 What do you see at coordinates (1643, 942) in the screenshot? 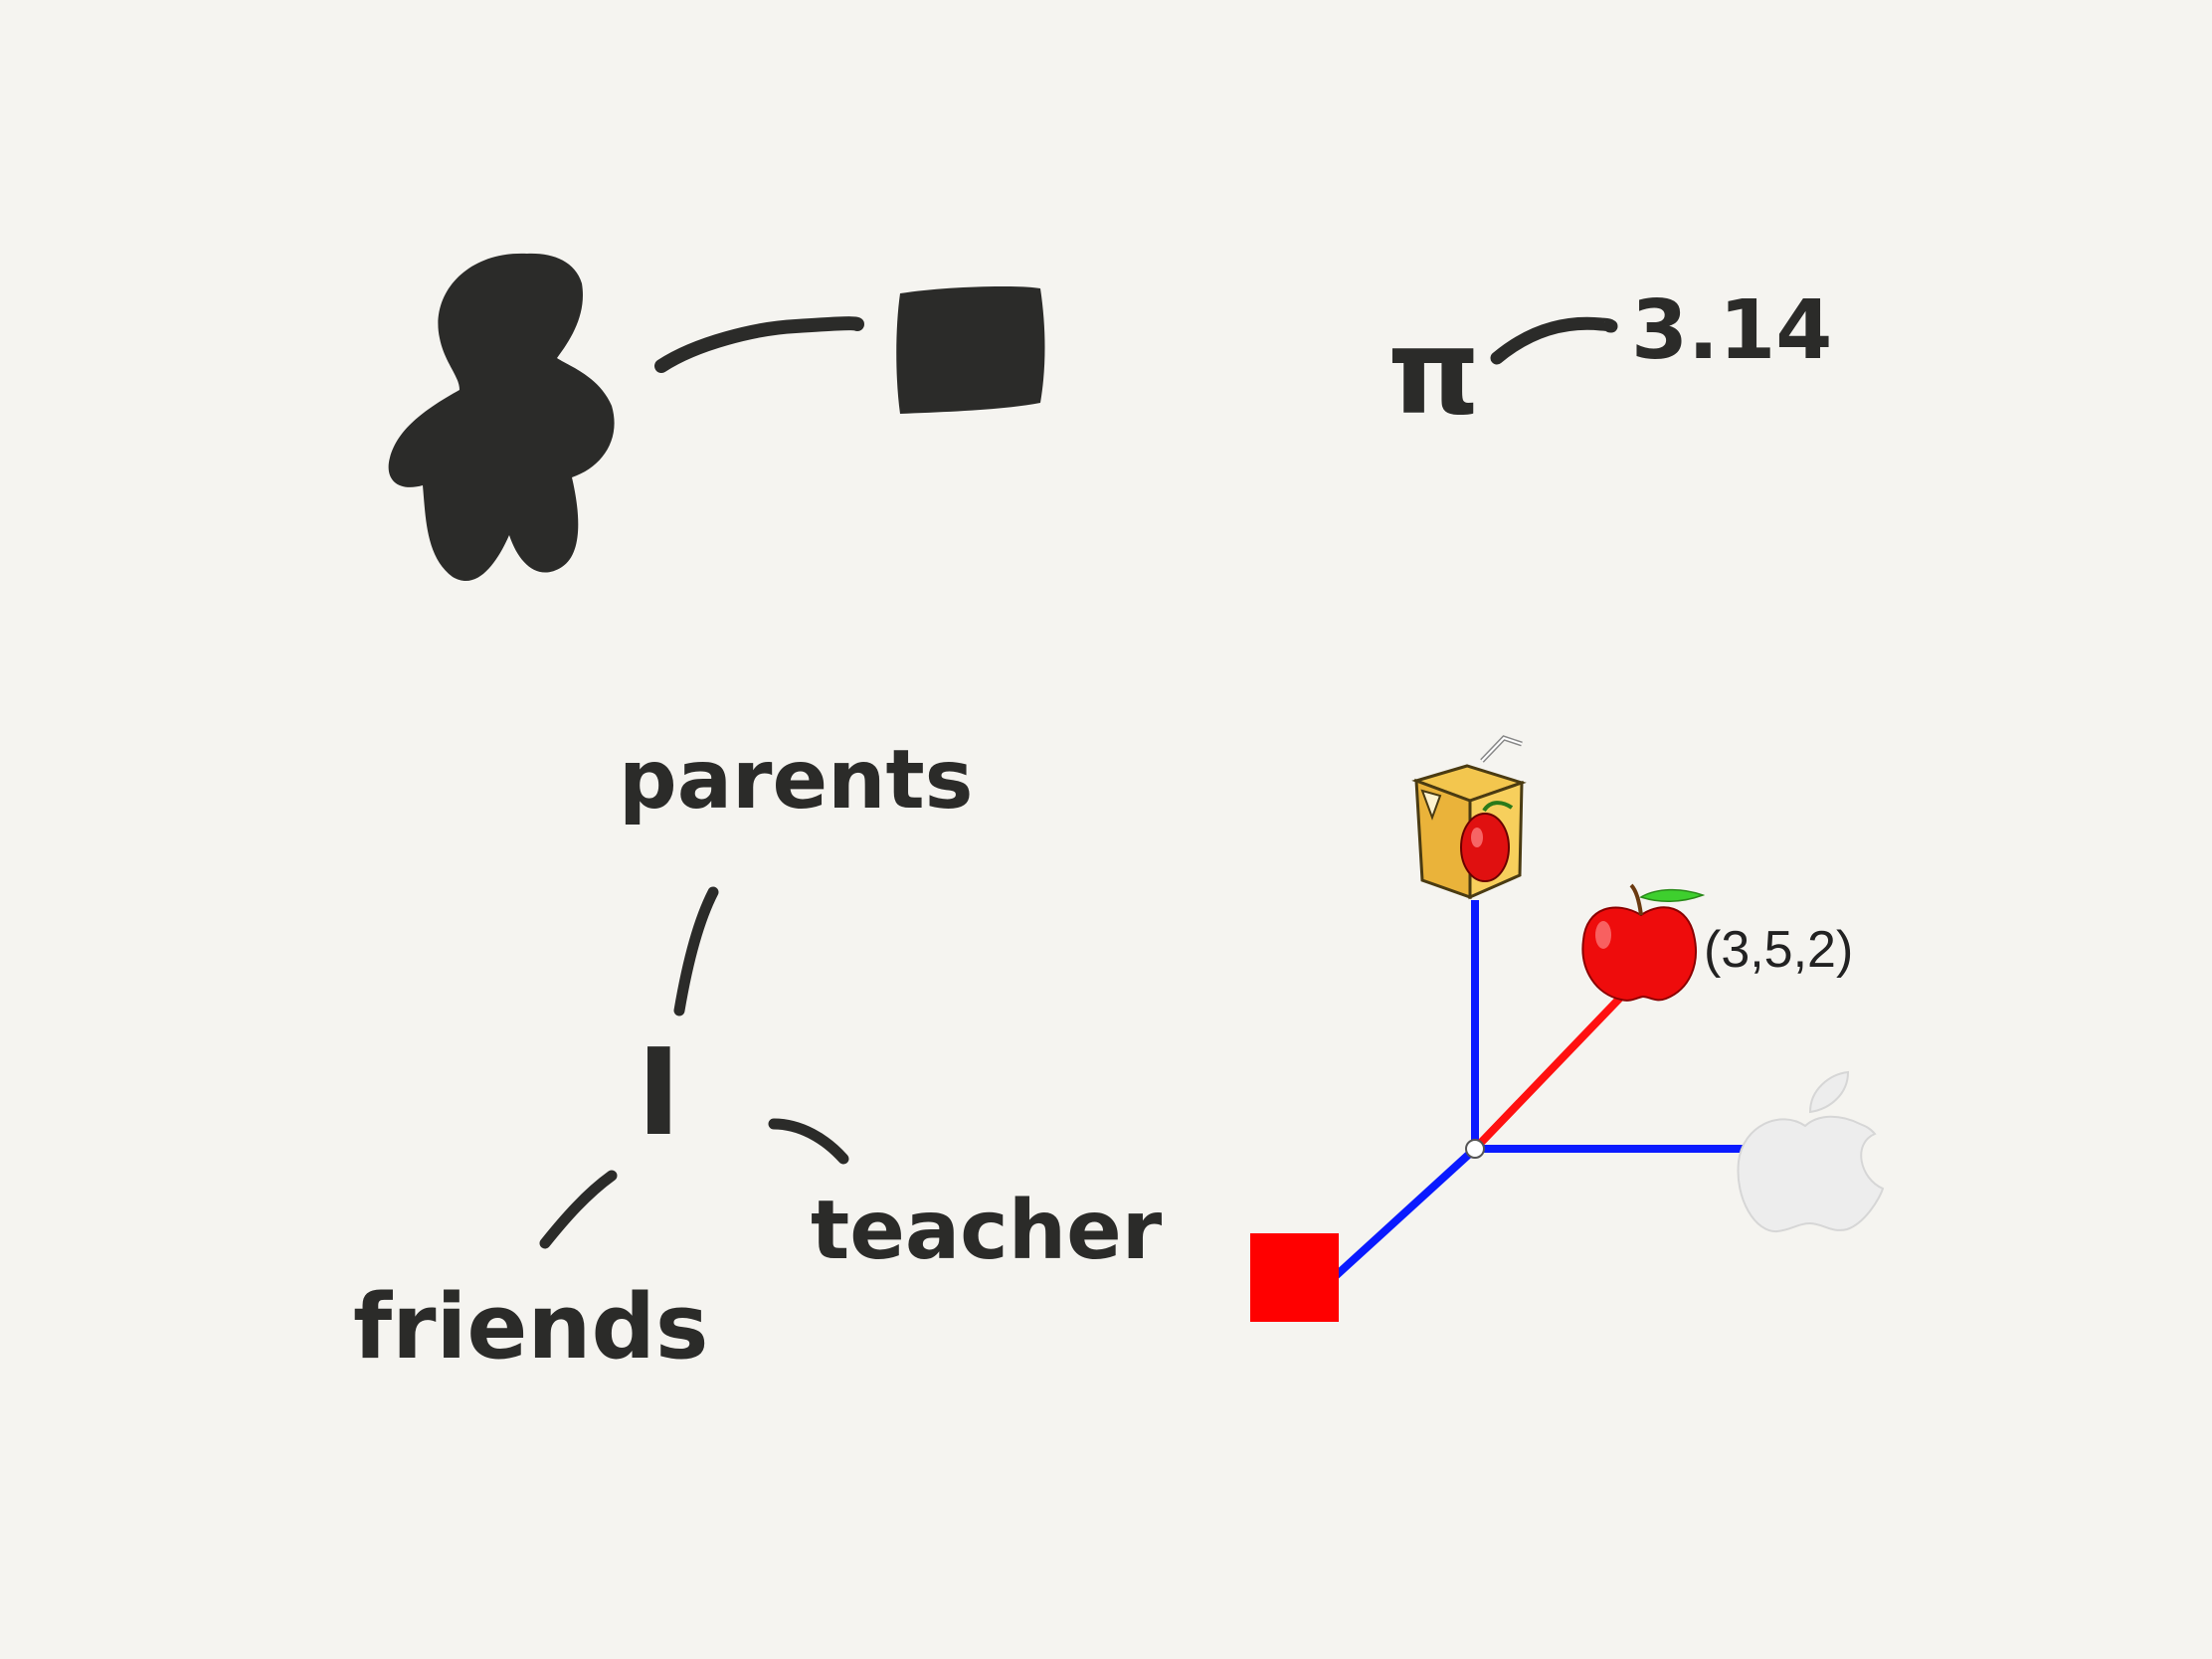
I see `red-apple-icon` at bounding box center [1643, 942].